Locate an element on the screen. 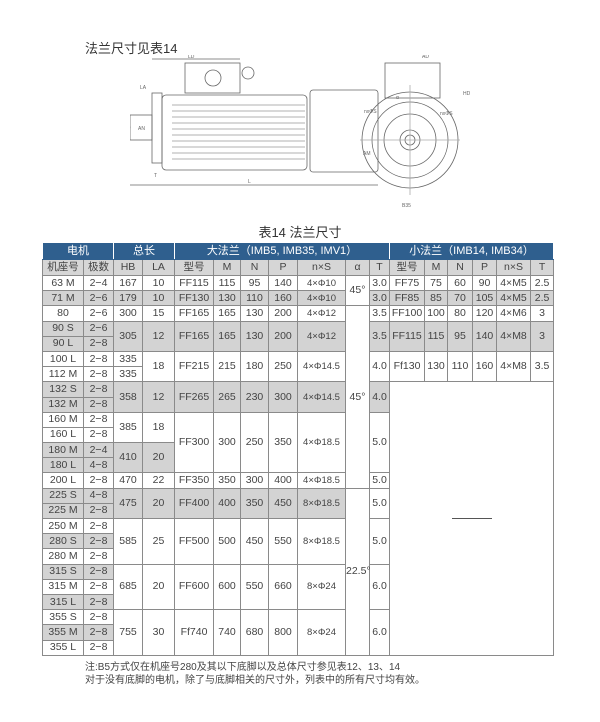  cell-t: 6.0 is located at coordinates (379, 587).